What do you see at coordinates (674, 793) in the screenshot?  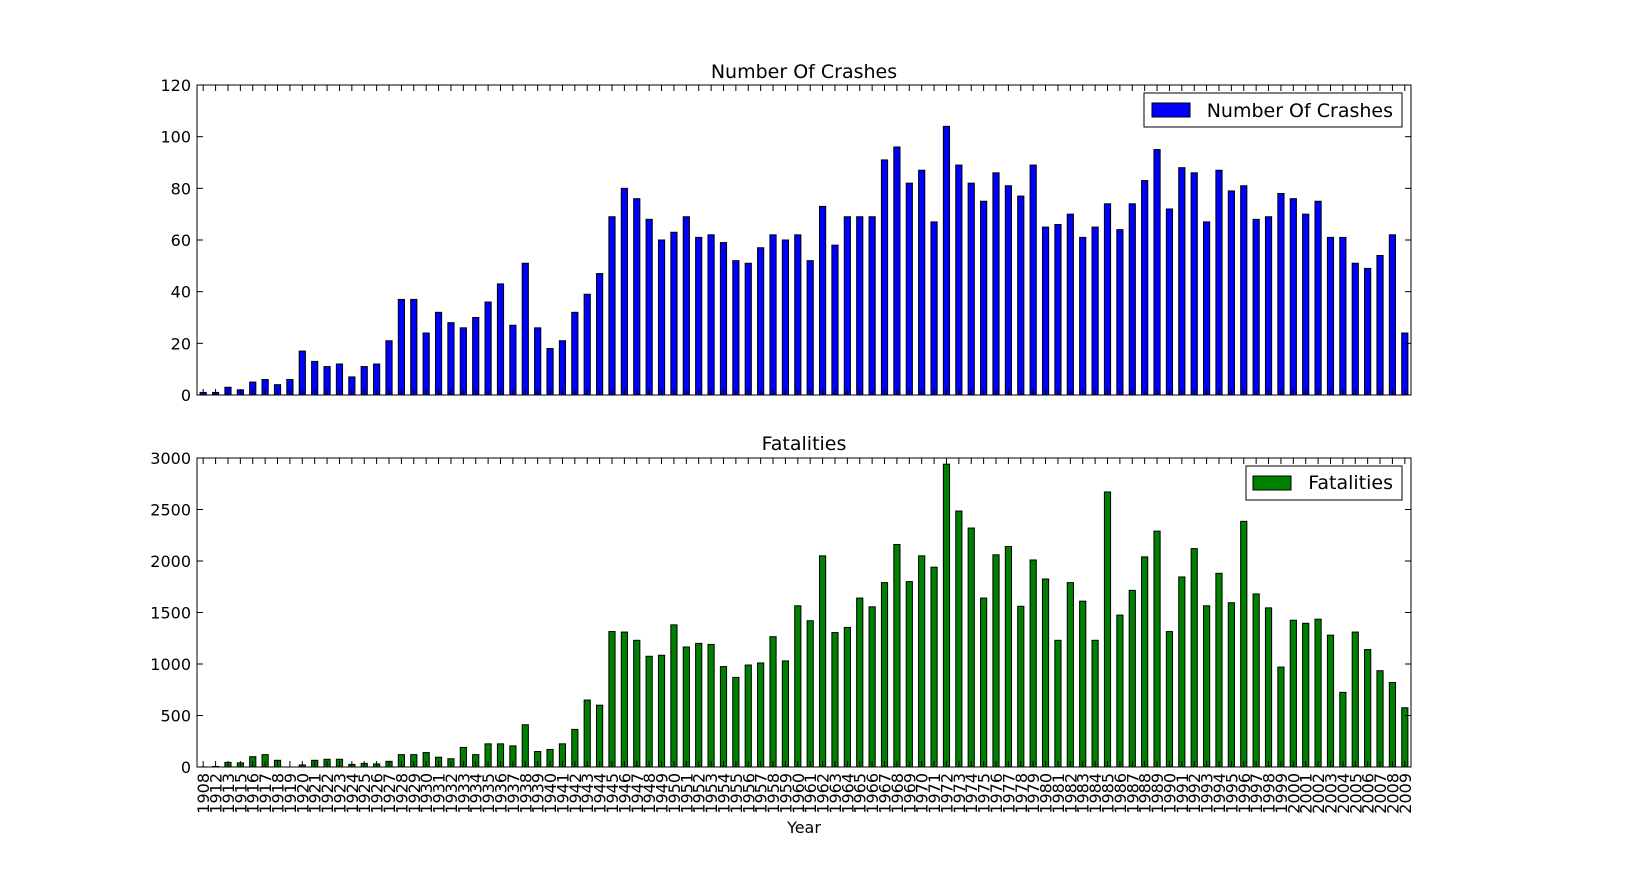 I see `x-tick-label: 1950` at bounding box center [674, 793].